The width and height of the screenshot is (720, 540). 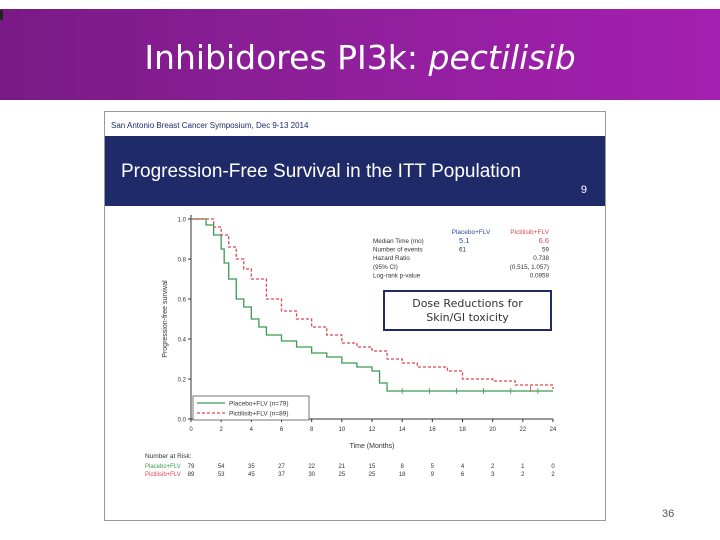 What do you see at coordinates (191, 467) in the screenshot?
I see `risk-value: 79` at bounding box center [191, 467].